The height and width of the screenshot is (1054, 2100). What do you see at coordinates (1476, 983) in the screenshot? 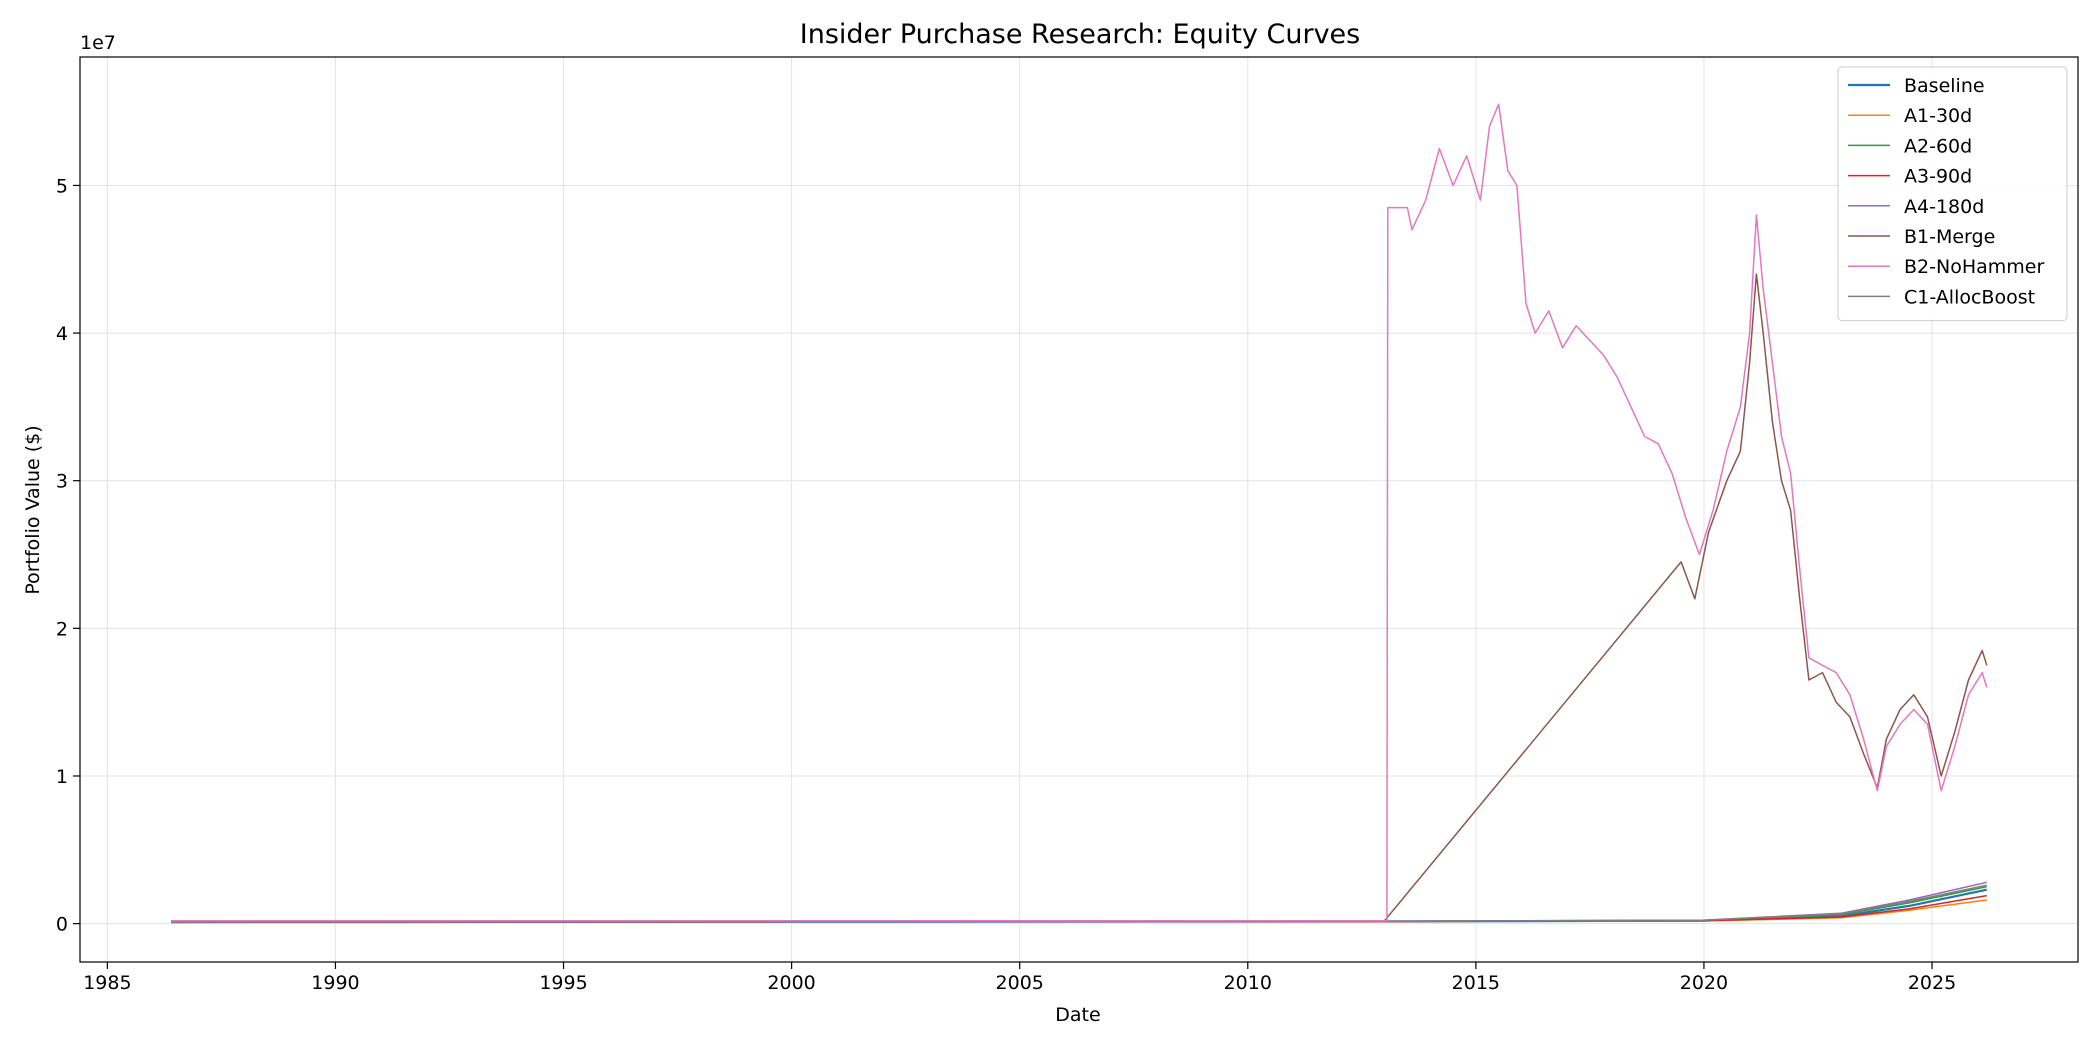
I see `x-tick-label: 2015` at bounding box center [1476, 983].